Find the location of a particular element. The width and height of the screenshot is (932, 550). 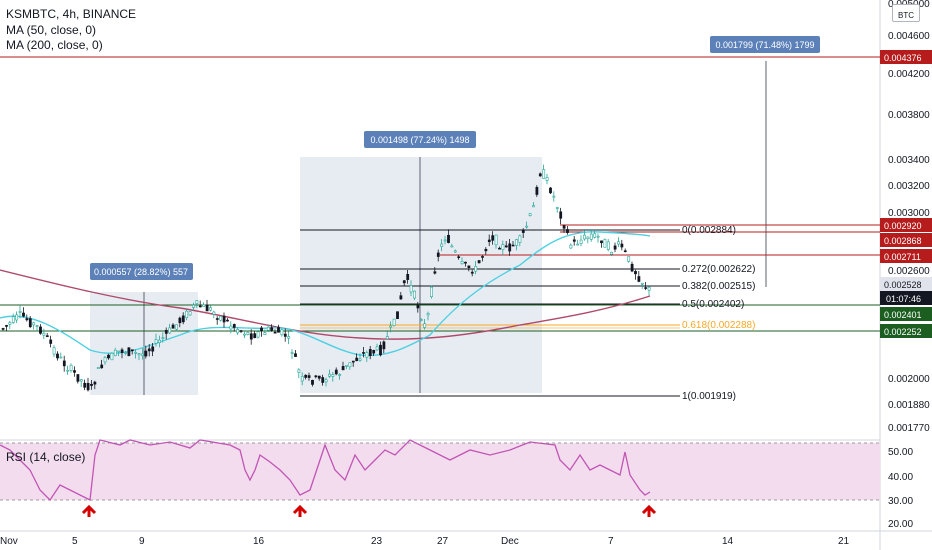

measure-box-2-area is located at coordinates (421, 275).